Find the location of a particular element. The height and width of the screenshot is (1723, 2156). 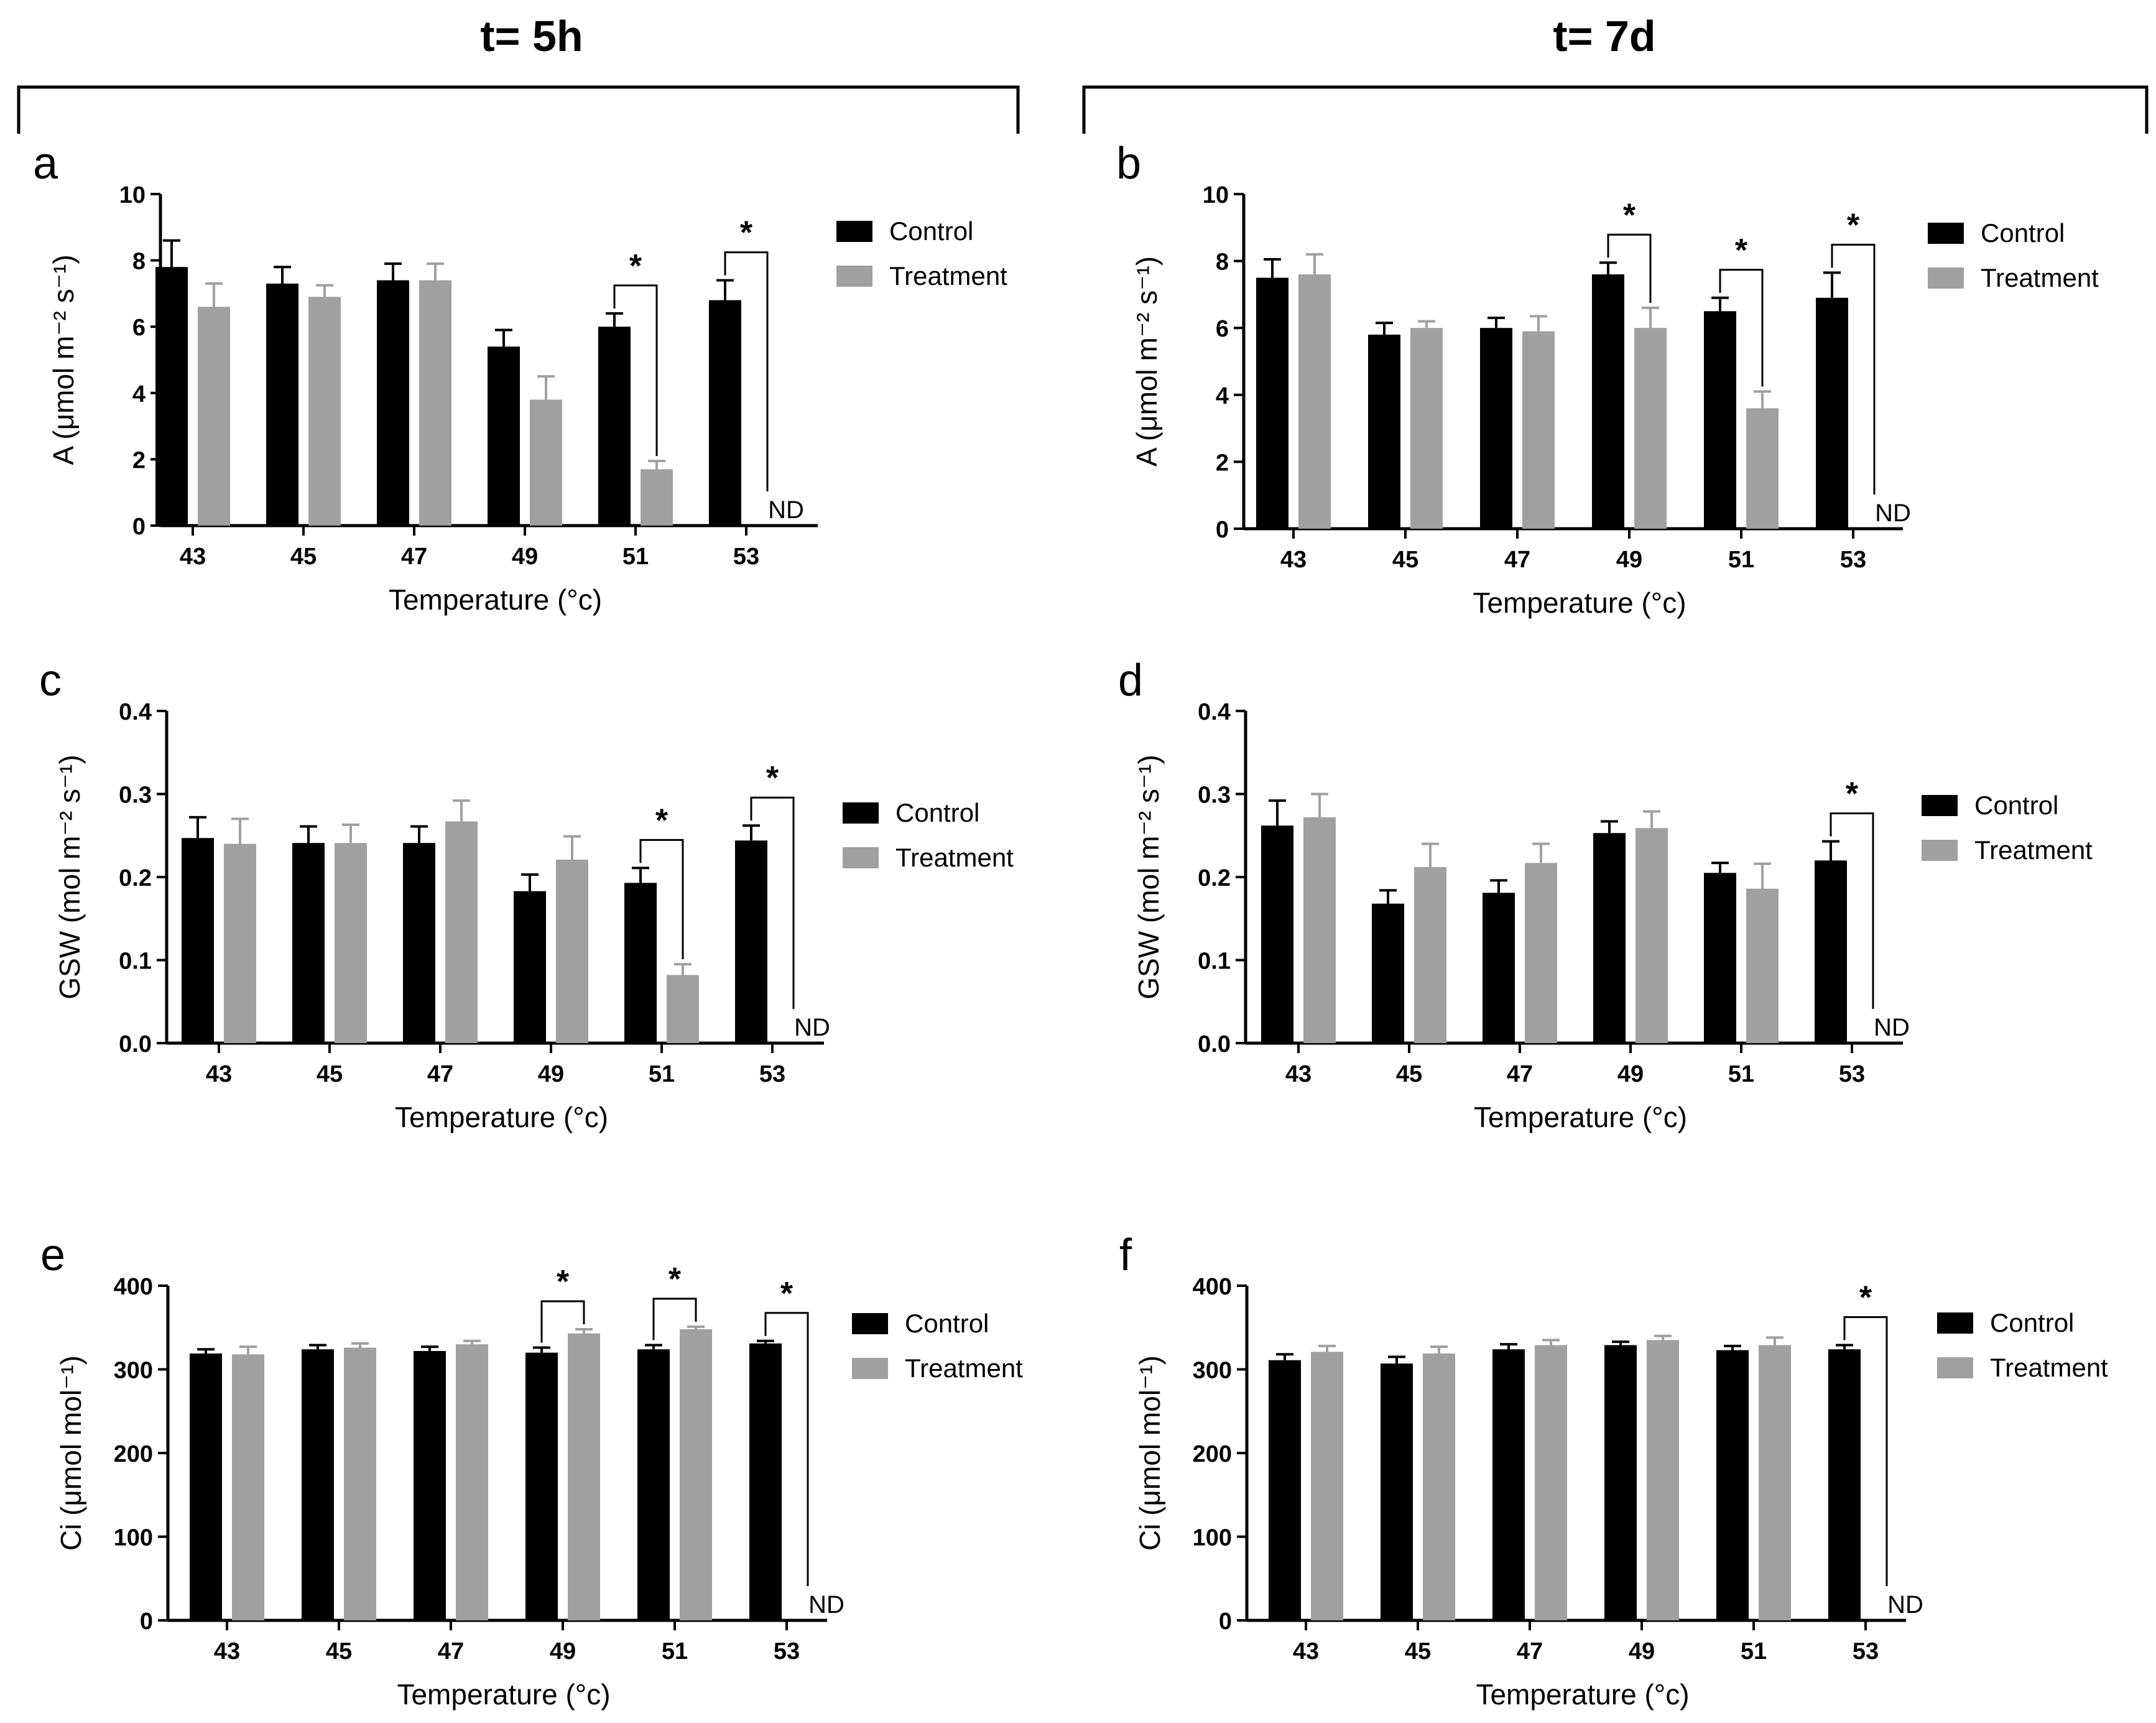

y-tick-label: 0.1 is located at coordinates (135, 962).